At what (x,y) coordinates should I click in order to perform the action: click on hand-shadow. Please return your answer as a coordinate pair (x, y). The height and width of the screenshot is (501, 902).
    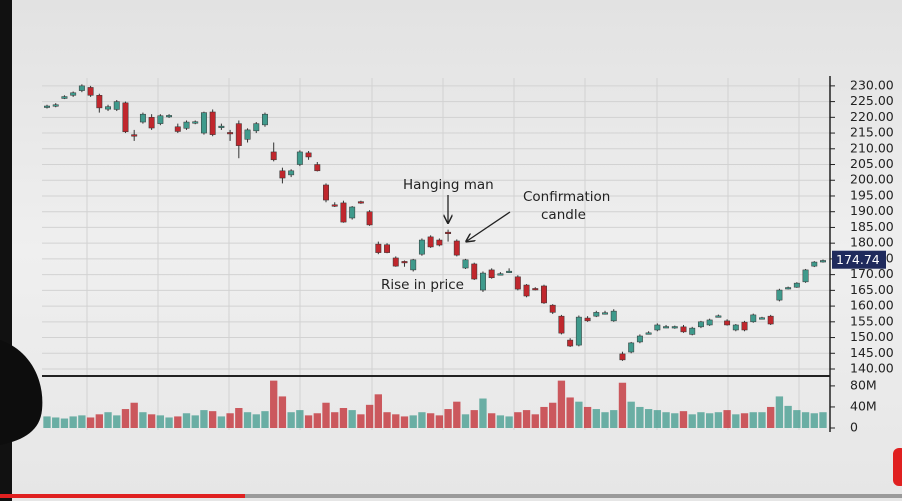
    Looking at the image, I should click on (21, 392).